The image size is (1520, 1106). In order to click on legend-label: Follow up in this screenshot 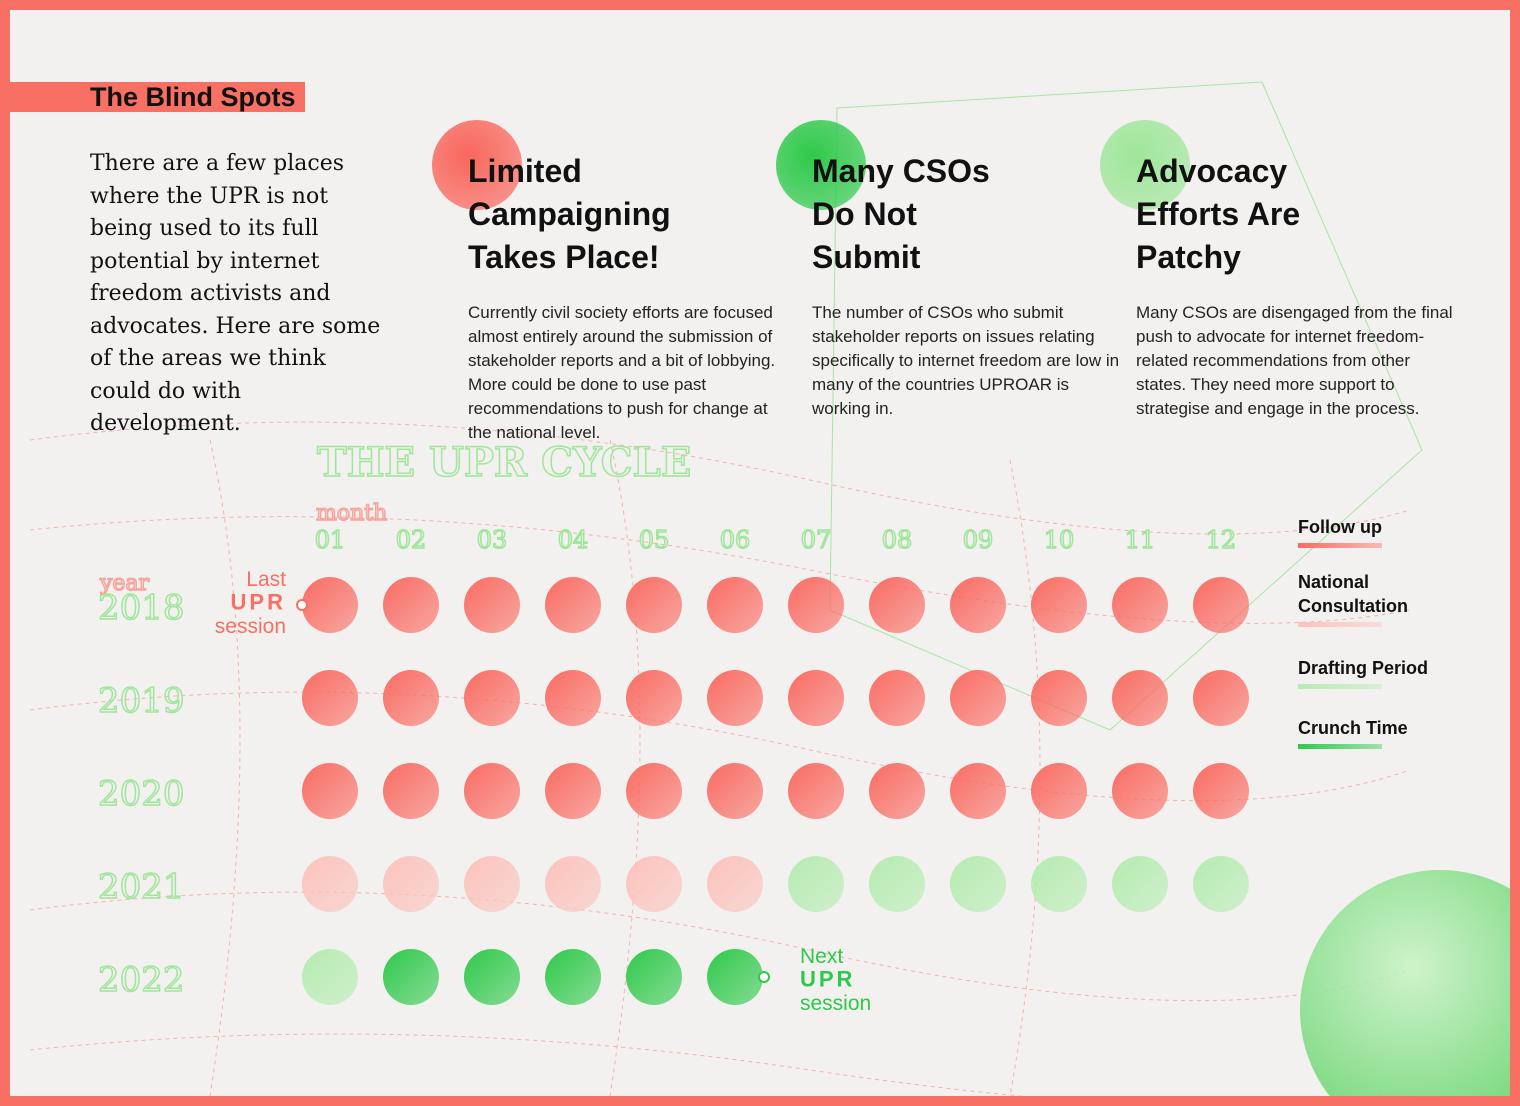, I will do `click(1340, 527)`.